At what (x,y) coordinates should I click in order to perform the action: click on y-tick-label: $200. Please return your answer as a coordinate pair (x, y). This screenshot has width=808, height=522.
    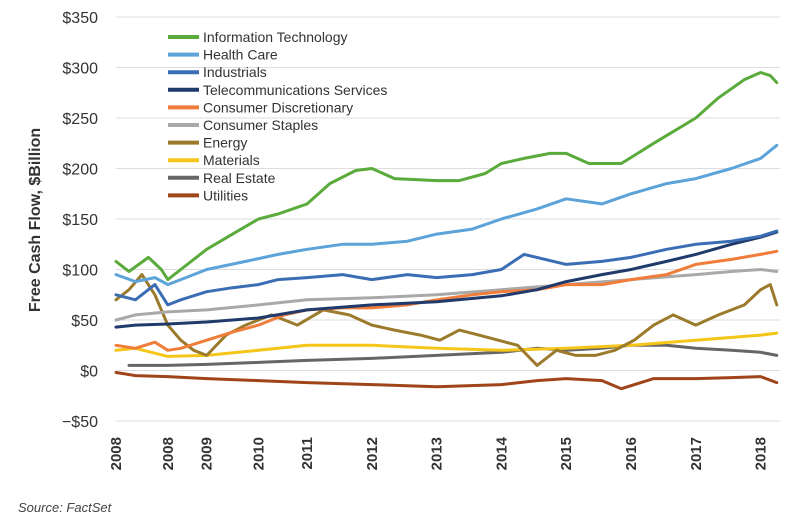
    Looking at the image, I should click on (80, 170).